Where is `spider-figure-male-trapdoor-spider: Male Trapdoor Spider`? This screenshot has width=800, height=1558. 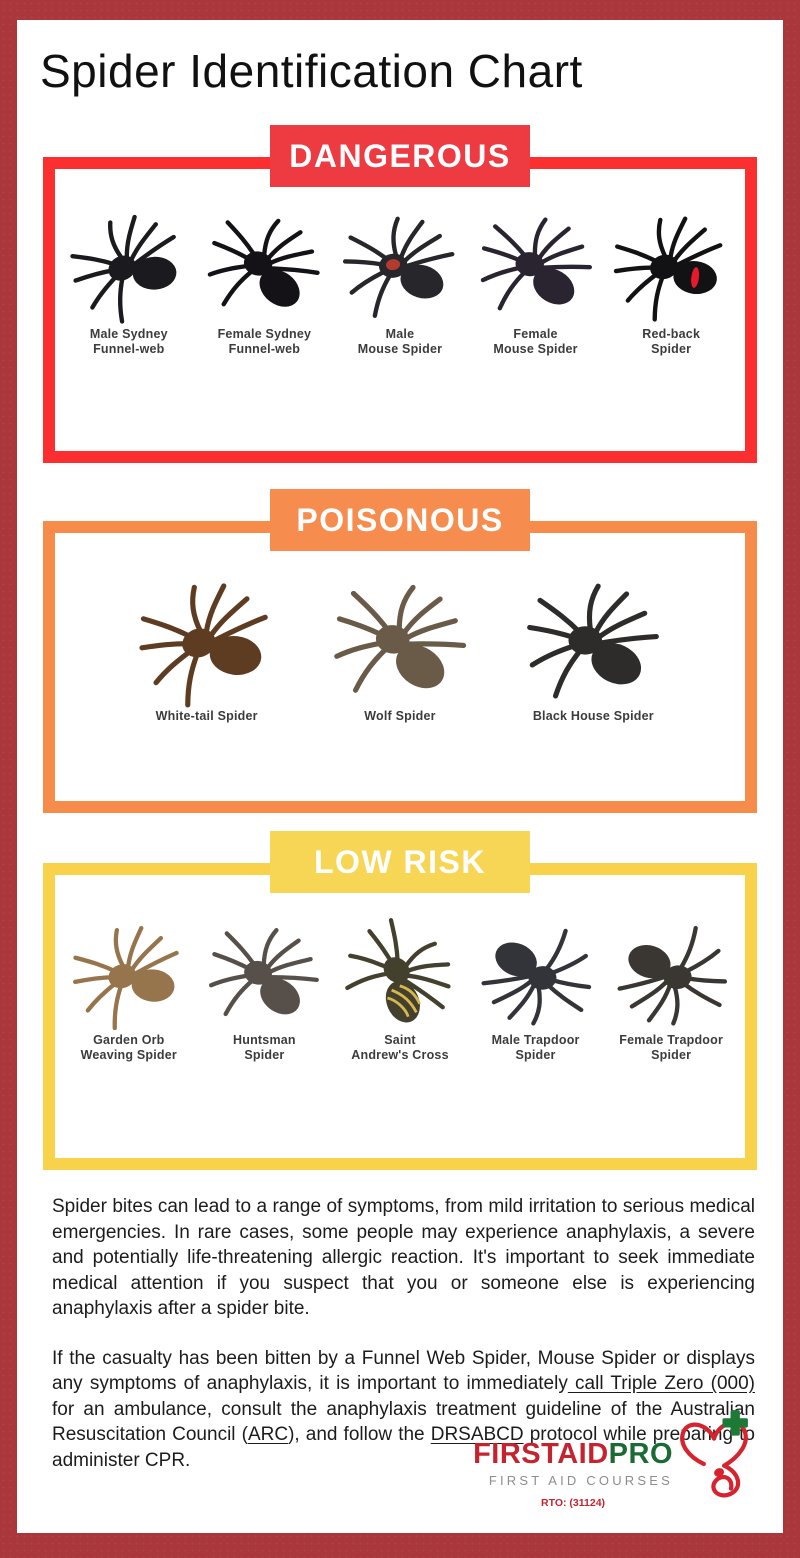
spider-figure-male-trapdoor-spider: Male Trapdoor Spider is located at coordinates (536, 993).